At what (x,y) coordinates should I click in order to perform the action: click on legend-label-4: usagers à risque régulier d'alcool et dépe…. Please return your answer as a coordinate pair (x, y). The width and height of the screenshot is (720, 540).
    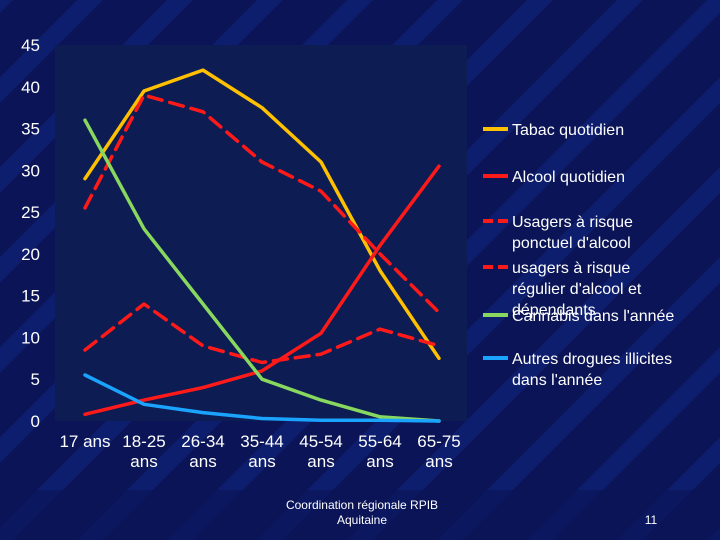
    Looking at the image, I should click on (577, 289).